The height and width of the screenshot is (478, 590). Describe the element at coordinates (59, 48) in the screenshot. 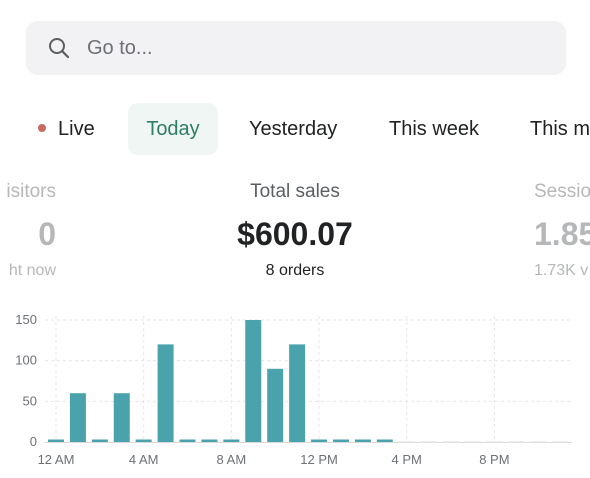

I see `search-icon` at that location.